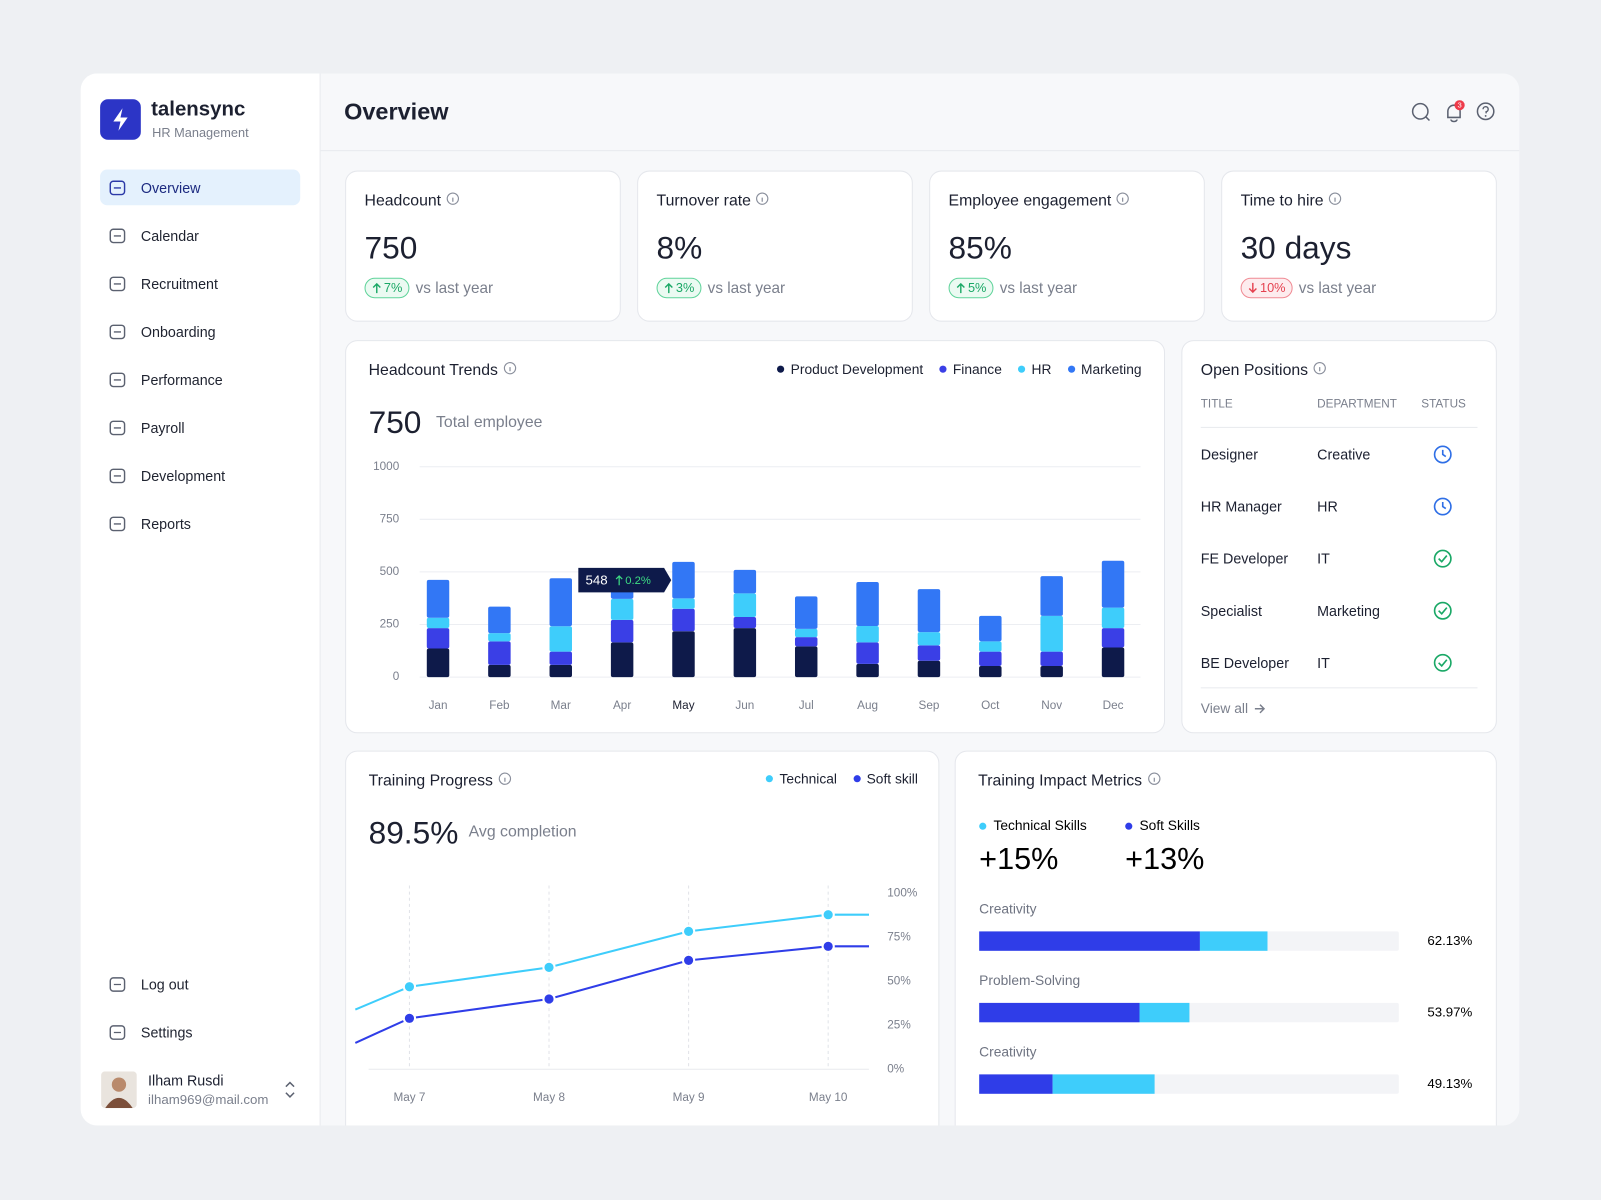 The height and width of the screenshot is (1200, 1601). I want to click on nav-item: Recruitment, so click(200, 284).